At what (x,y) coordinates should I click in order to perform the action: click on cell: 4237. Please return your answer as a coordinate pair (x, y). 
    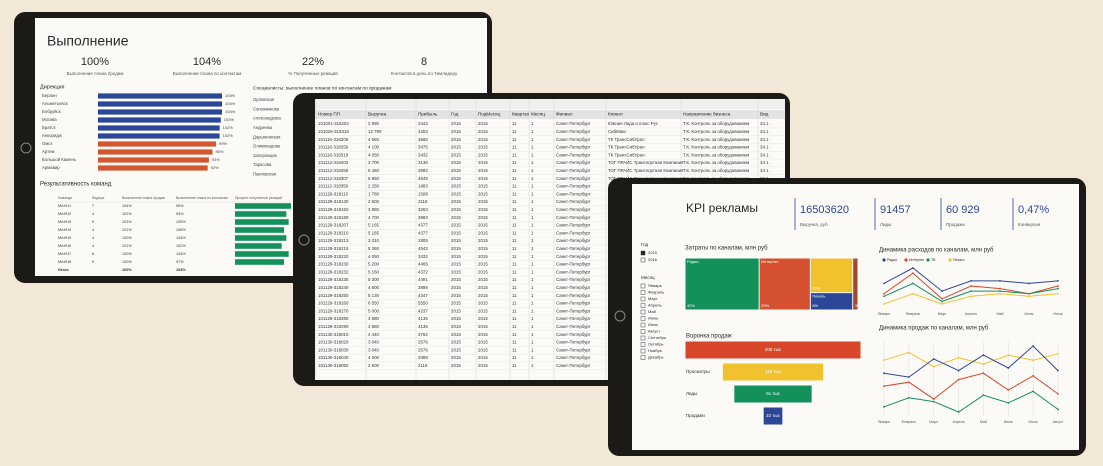
    Looking at the image, I should click on (423, 310).